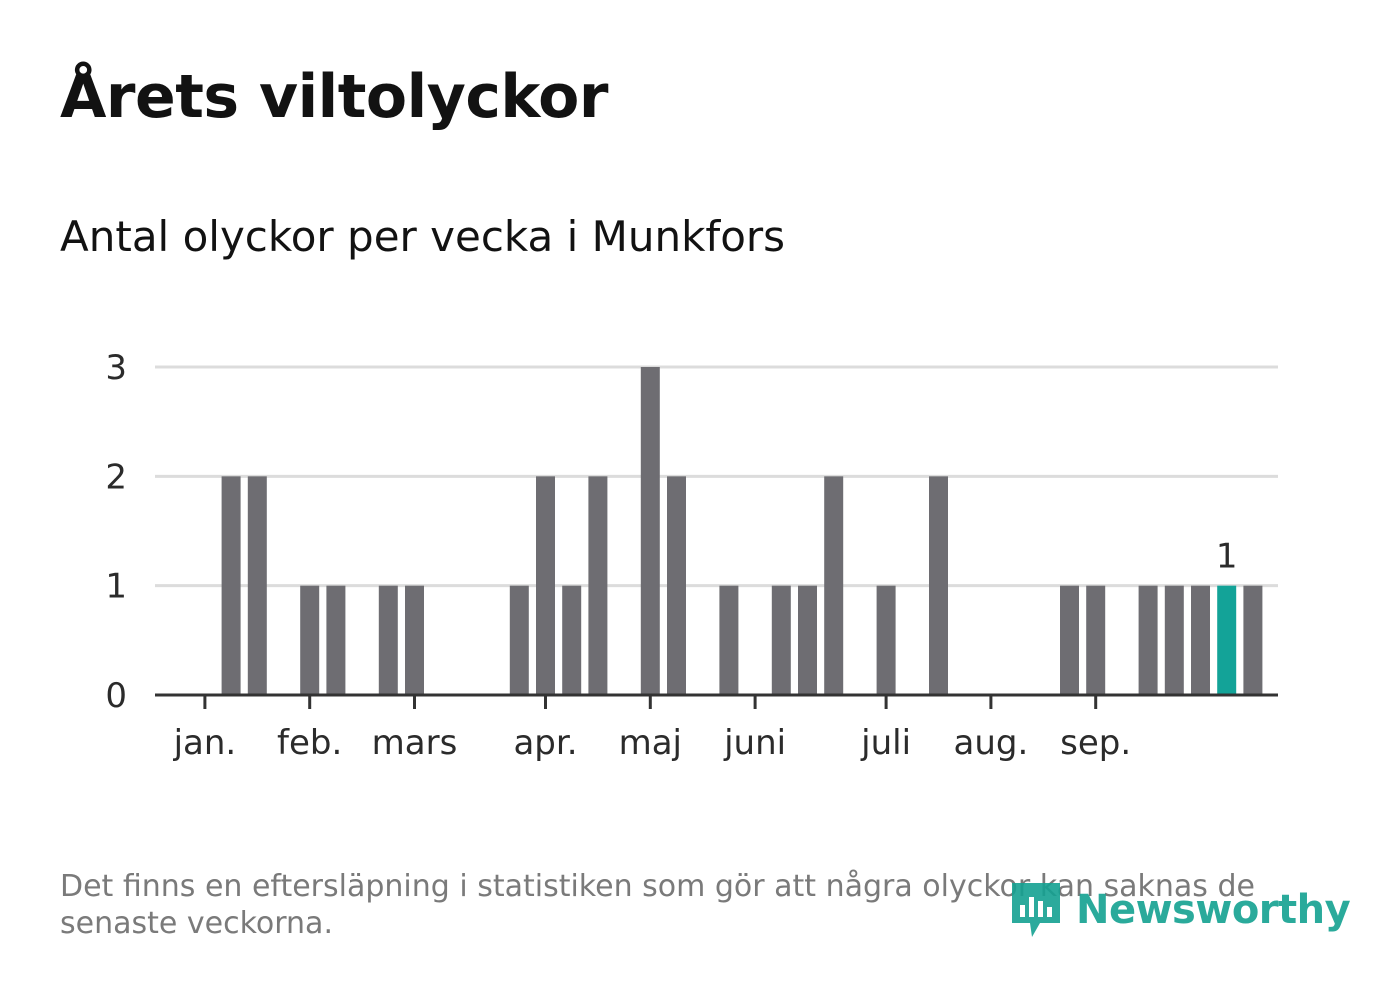 This screenshot has height=999, width=1382. I want to click on x-tick-label: apr., so click(545, 743).